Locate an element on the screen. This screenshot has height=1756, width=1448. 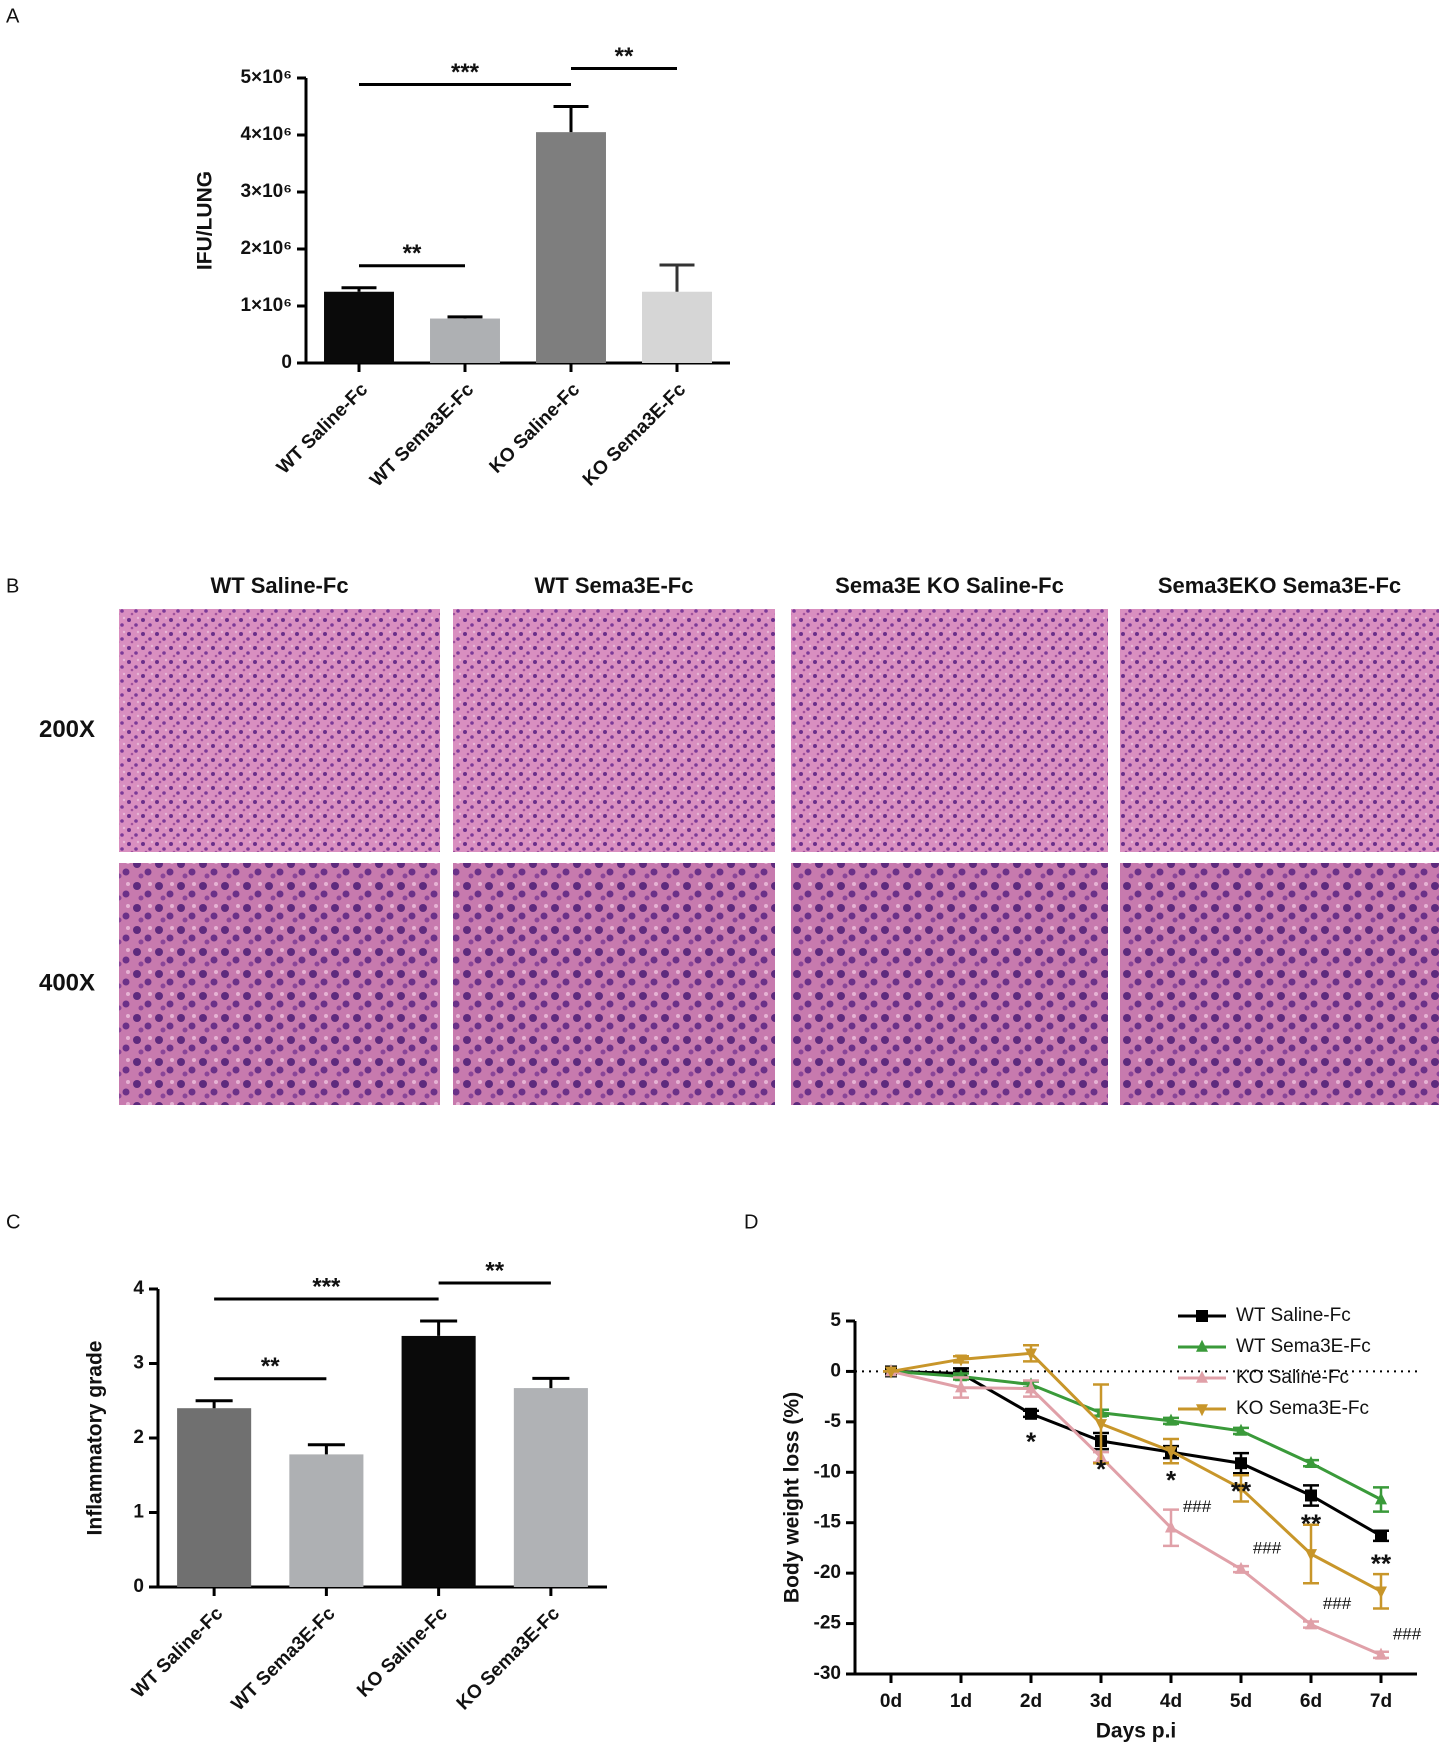
y-axis-label: IFU/LUNG is located at coordinates (205, 220).